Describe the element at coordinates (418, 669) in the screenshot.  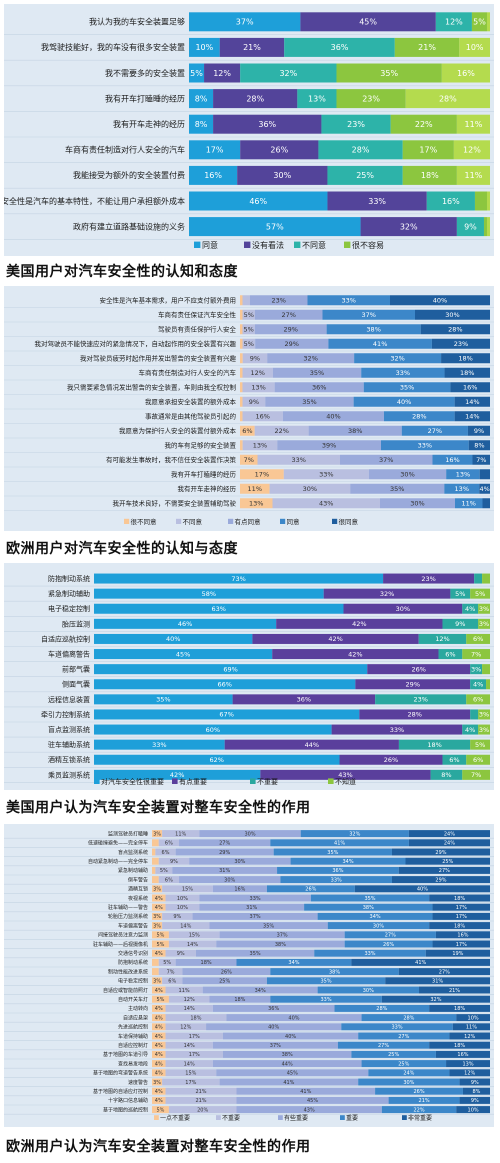
I see `data-label: 26%` at that location.